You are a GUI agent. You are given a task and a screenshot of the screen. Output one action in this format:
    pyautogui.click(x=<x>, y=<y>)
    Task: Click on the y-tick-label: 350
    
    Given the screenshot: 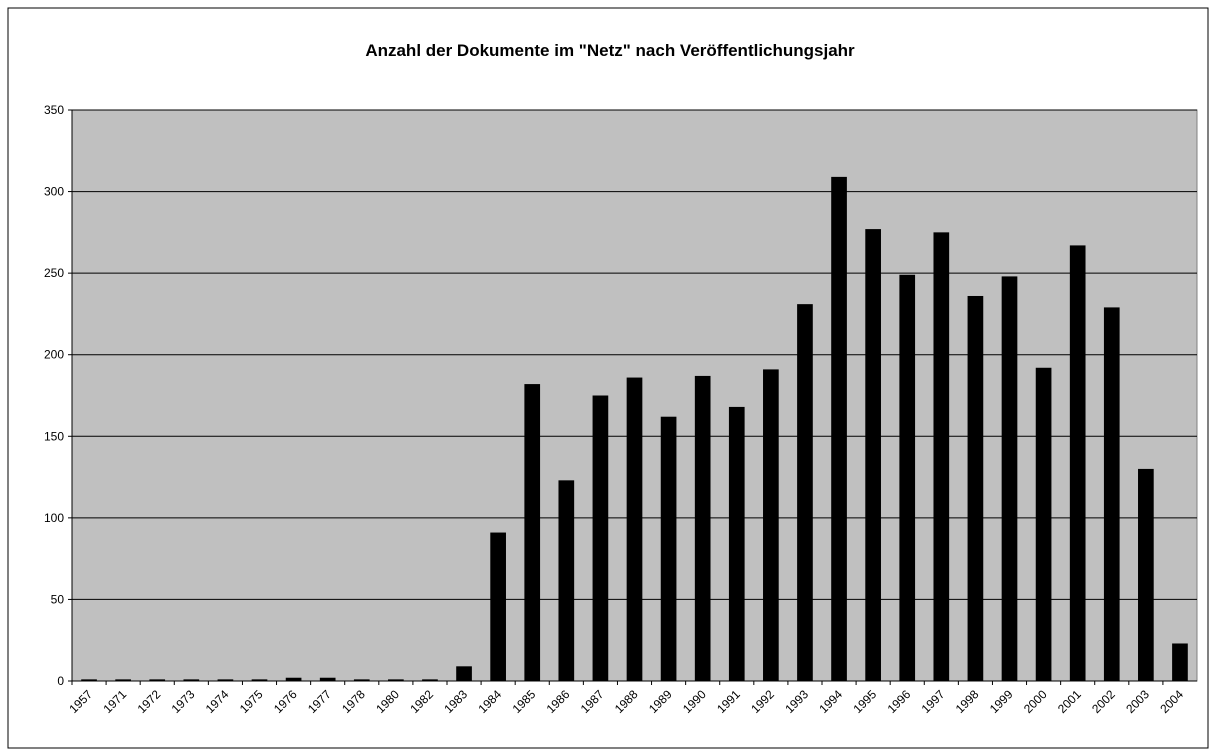 What is the action you would take?
    pyautogui.click(x=54, y=110)
    